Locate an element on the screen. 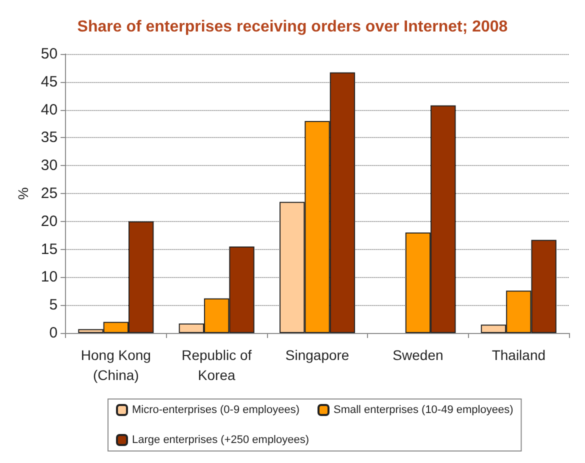 The height and width of the screenshot is (463, 585). x-tick-label: Hong Kong (China) is located at coordinates (115, 365).